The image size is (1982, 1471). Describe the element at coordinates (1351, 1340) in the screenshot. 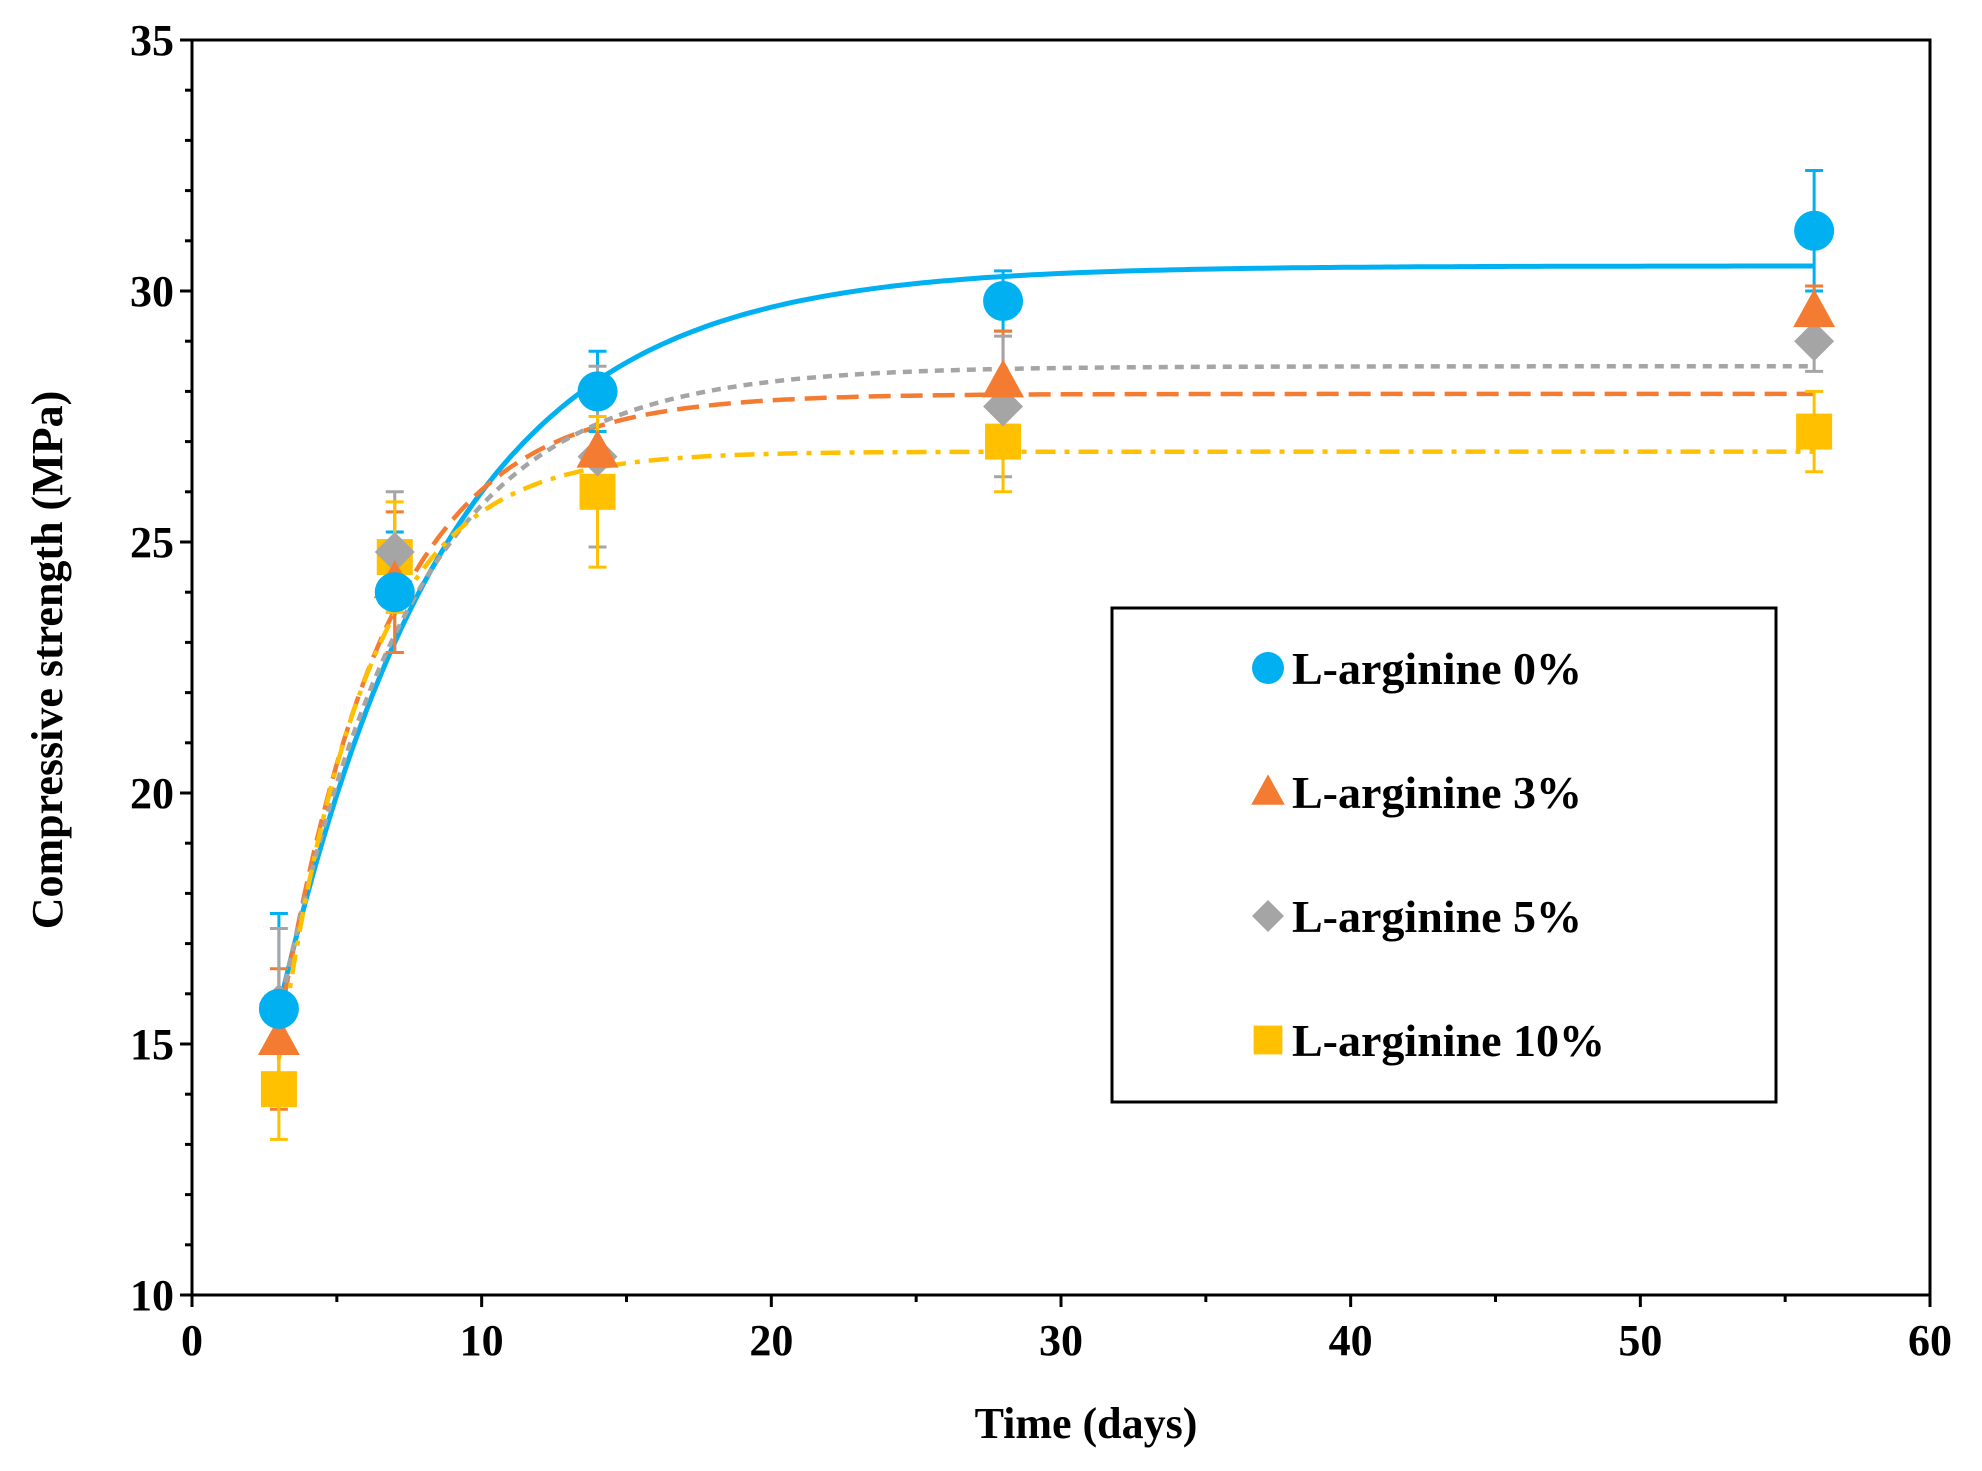

I see `x-tick-label: 40` at that location.